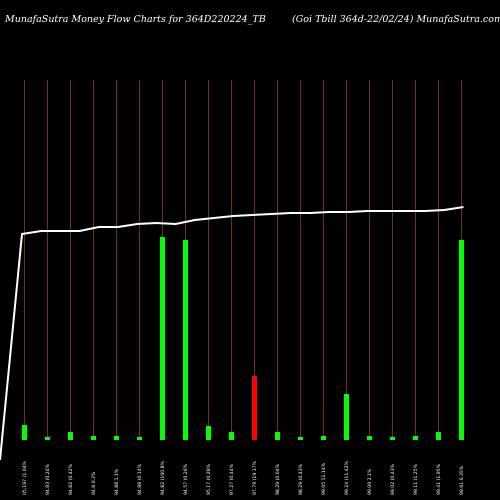 The width and height of the screenshot is (500, 500). What do you see at coordinates (140, 479) in the screenshot?
I see `x-tick-label: 94.88 (0.14%` at bounding box center [140, 479].